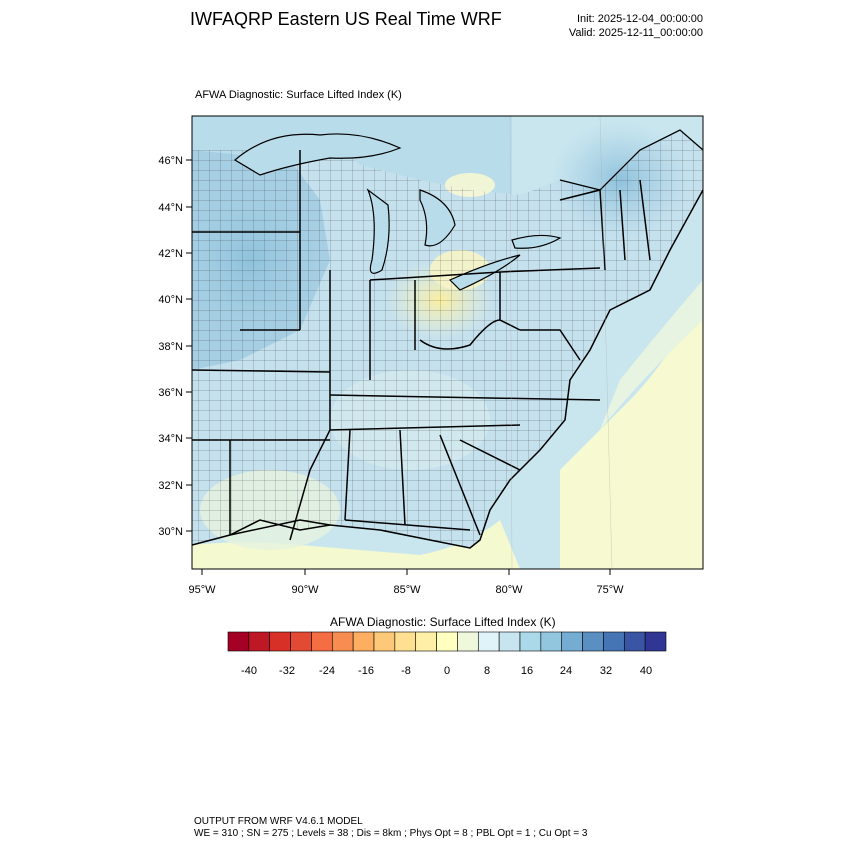 This screenshot has height=850, width=850. I want to click on colorbar-tick-label: 24, so click(566, 671).